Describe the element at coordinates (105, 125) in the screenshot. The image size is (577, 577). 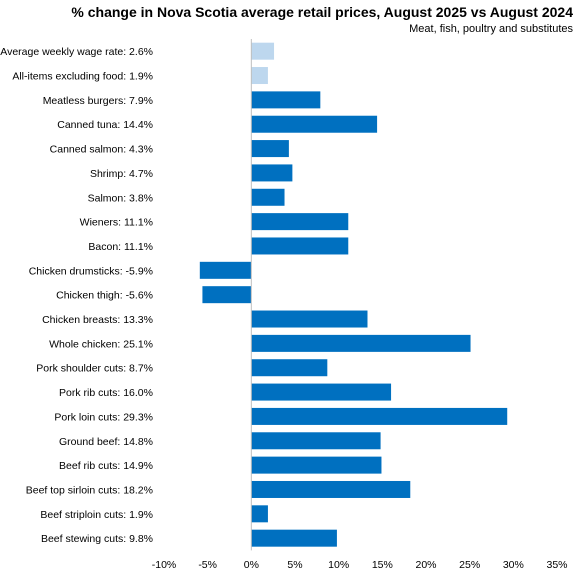
I see `category-label: Canned tuna: 14.4%` at that location.